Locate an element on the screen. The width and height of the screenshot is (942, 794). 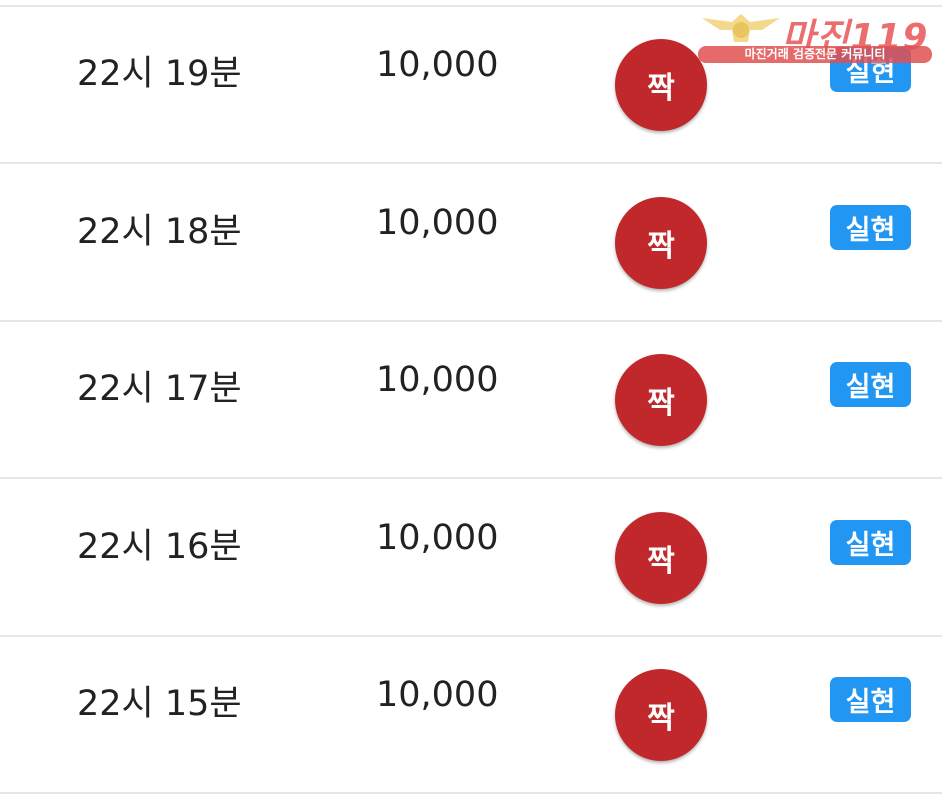
divider is located at coordinates (471, 6).